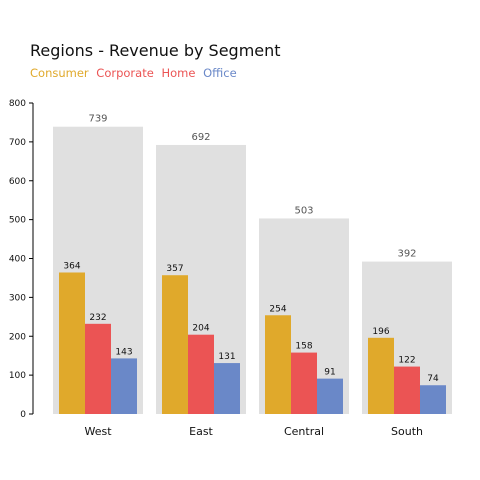 The height and width of the screenshot is (480, 480). Describe the element at coordinates (406, 254) in the screenshot. I see `total-label-south: 392` at that location.